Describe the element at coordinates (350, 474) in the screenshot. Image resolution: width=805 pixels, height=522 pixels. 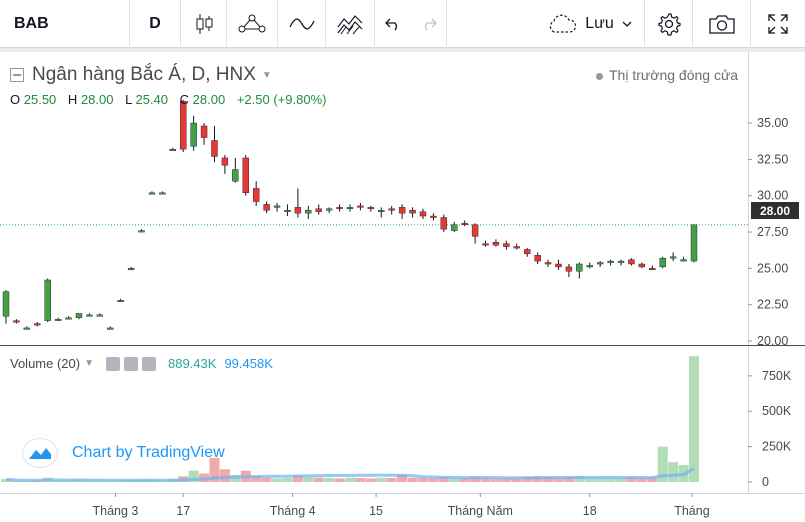
I see `volume-ma-line` at that location.